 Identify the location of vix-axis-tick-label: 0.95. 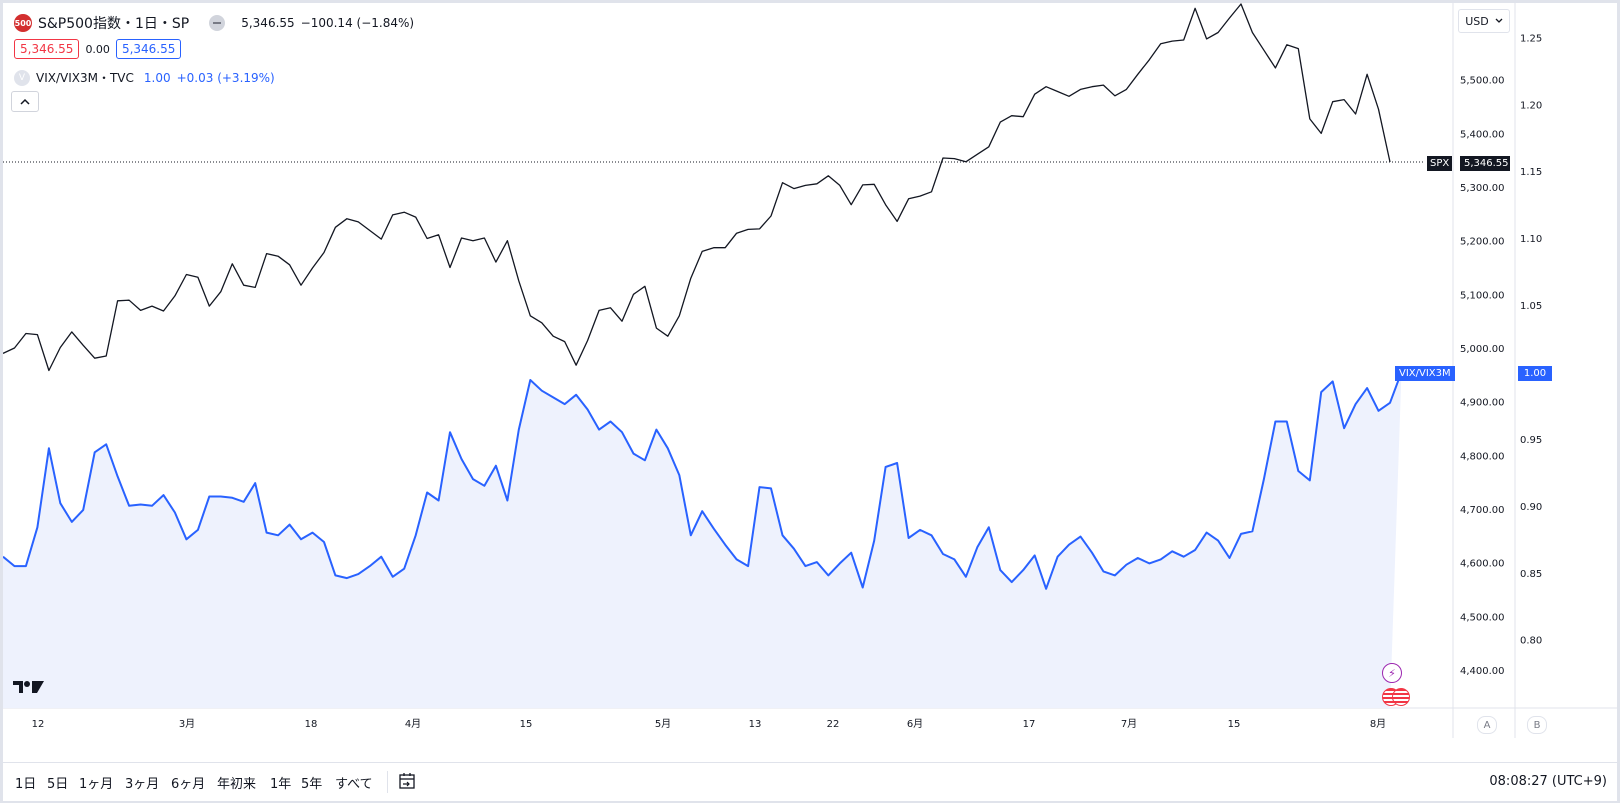
(1531, 440).